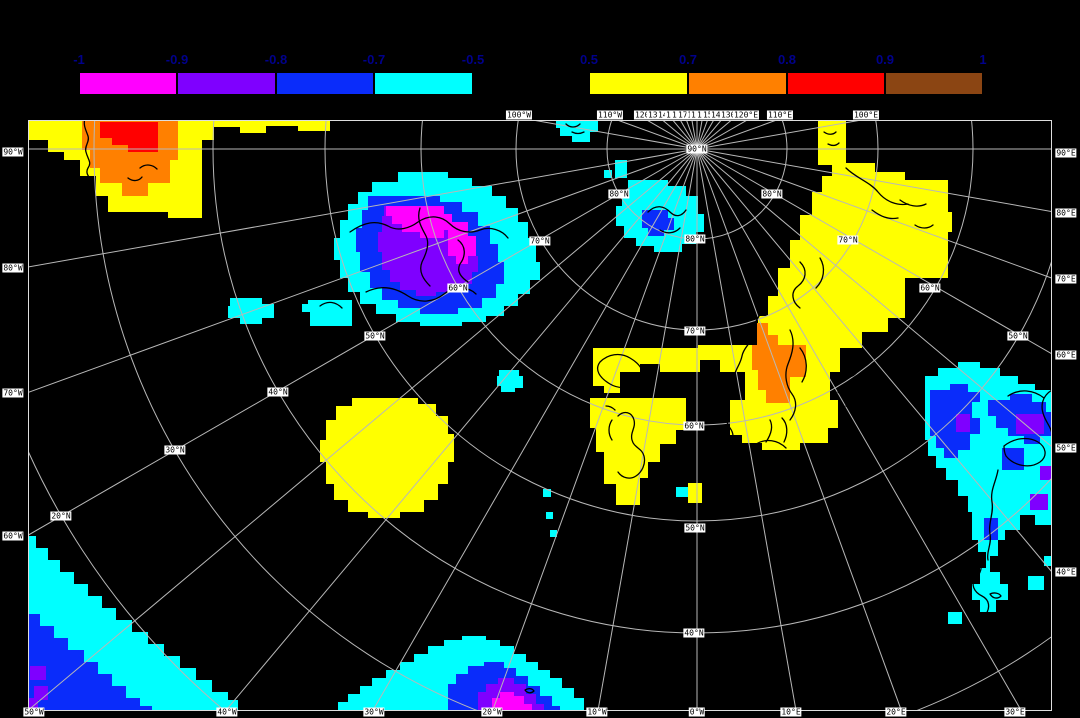 This screenshot has height=718, width=1080. I want to click on coast-turkey-cyprus, so click(987, 585).